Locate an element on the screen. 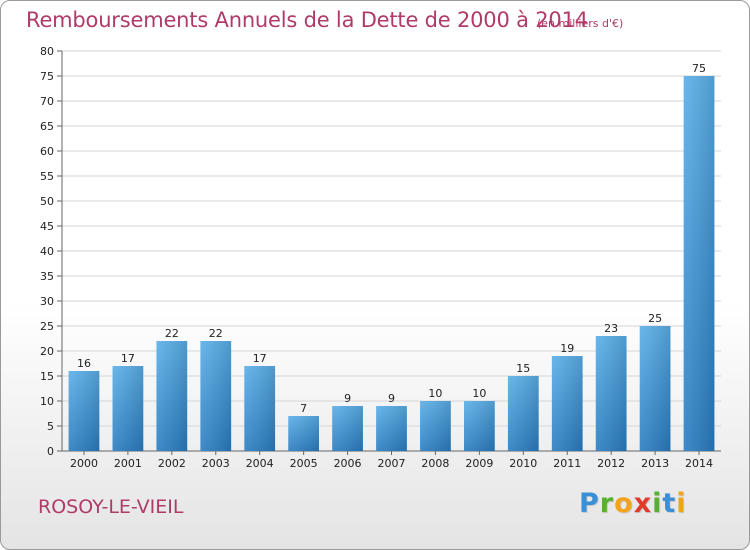  x-tick-label: 2007 is located at coordinates (392, 463).